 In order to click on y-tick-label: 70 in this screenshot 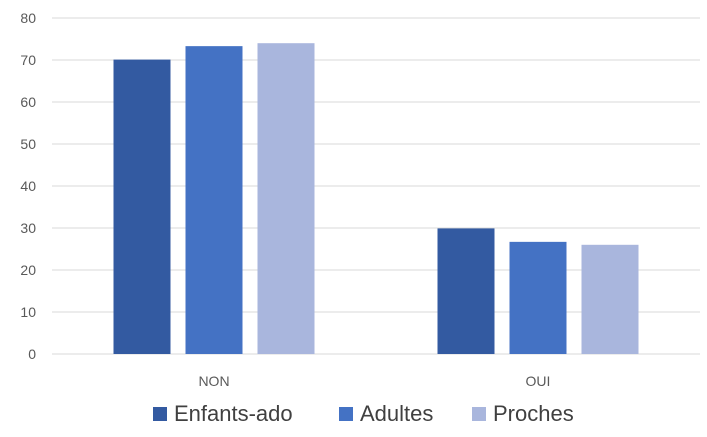, I will do `click(28, 60)`.